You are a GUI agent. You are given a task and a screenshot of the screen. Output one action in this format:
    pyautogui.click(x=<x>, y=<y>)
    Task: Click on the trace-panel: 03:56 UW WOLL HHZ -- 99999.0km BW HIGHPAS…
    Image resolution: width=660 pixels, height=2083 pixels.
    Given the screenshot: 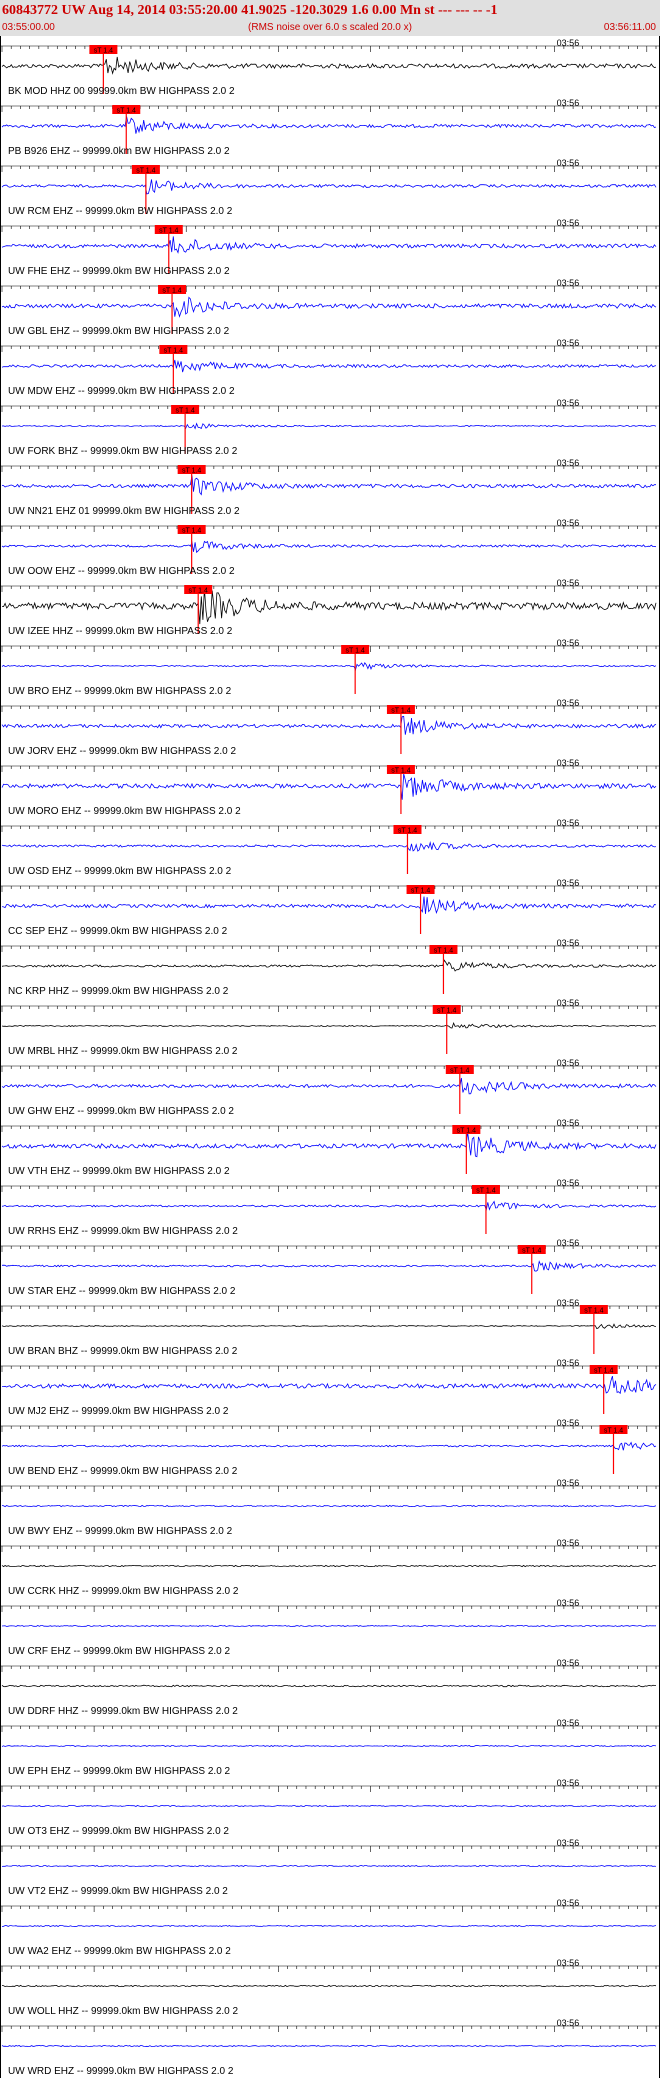 What is the action you would take?
    pyautogui.click(x=330, y=1987)
    